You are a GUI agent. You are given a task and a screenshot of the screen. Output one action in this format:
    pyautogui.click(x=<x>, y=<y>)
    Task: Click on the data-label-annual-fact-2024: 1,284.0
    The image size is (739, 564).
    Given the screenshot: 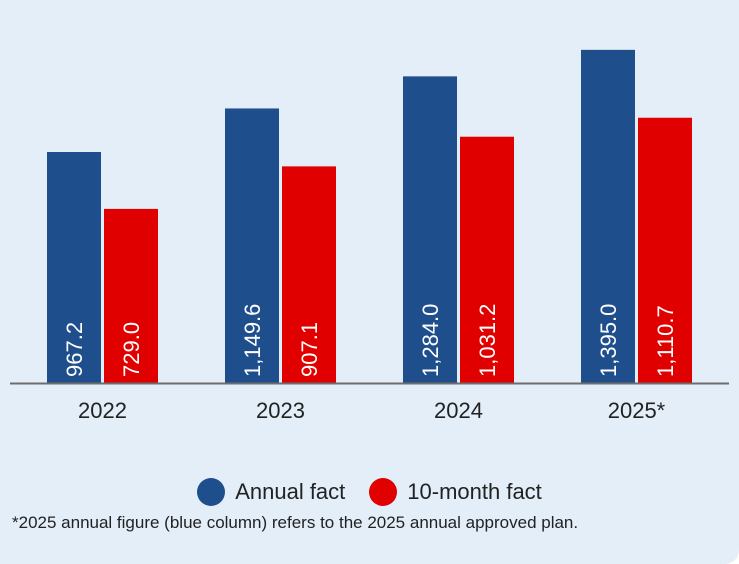 What is the action you would take?
    pyautogui.click(x=430, y=340)
    